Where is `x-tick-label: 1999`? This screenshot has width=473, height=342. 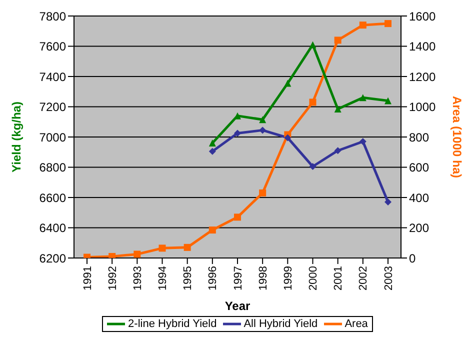 x-tick-label: 1999 is located at coordinates (288, 278).